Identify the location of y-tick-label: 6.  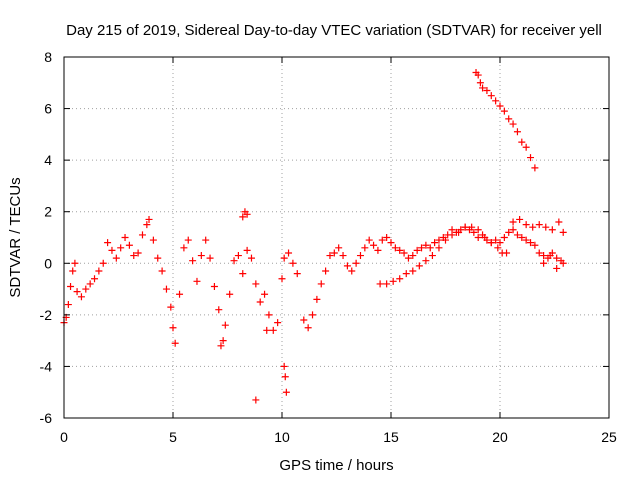
(48, 109).